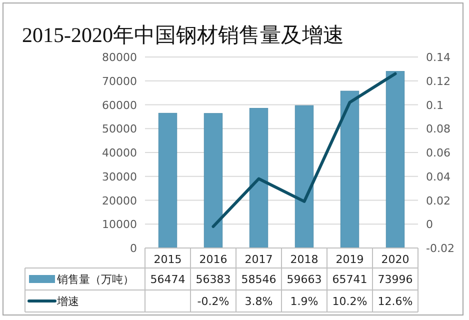 The image size is (469, 320). I want to click on x-tick-label: 2018, so click(304, 259).